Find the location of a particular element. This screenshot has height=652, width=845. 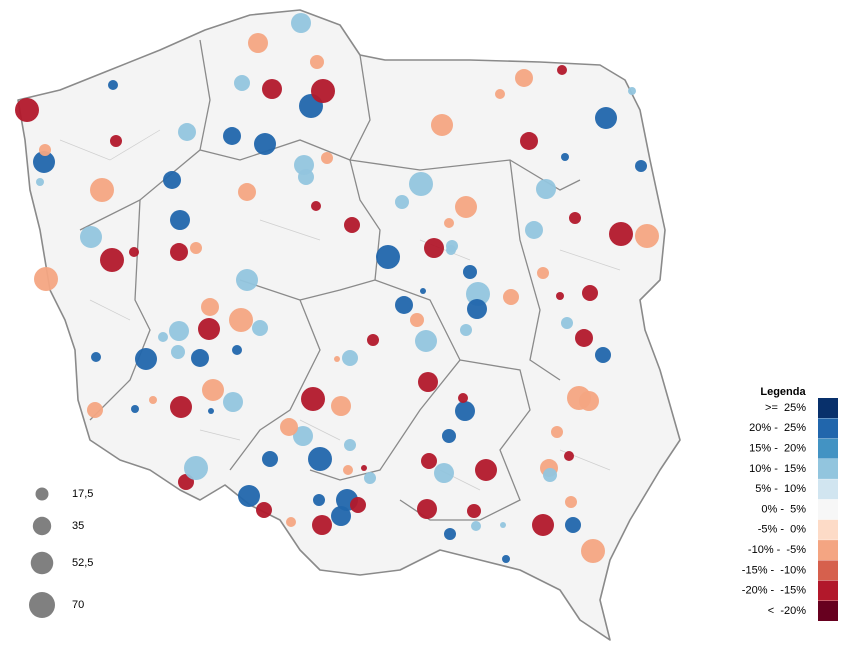

size-legend-label: 70 is located at coordinates (78, 605).